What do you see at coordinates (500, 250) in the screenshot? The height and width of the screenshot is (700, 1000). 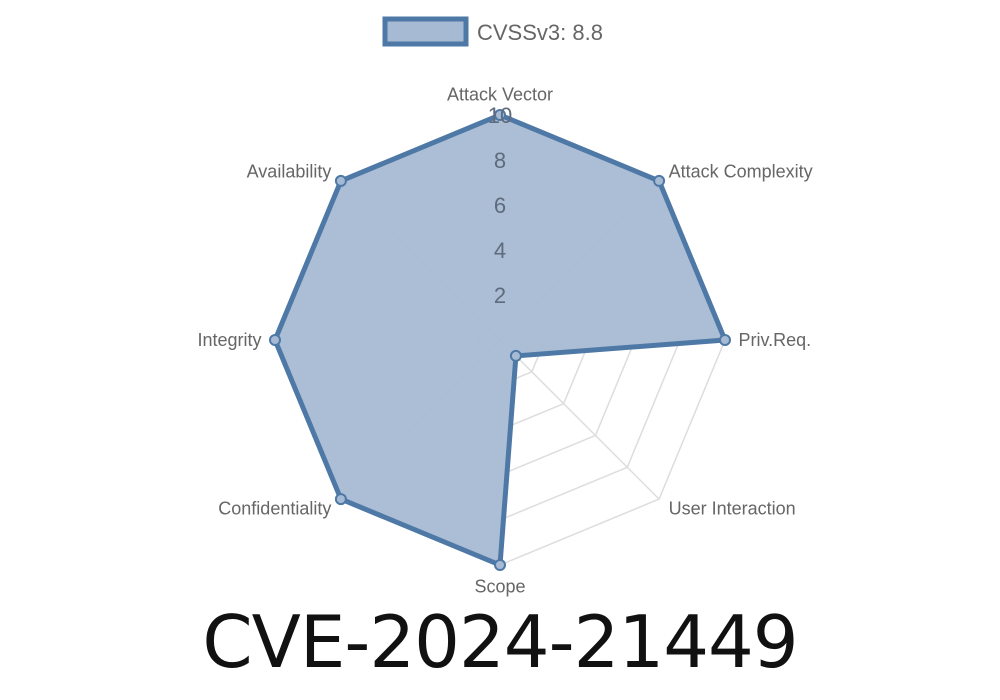 I see `tick-label: 4` at bounding box center [500, 250].